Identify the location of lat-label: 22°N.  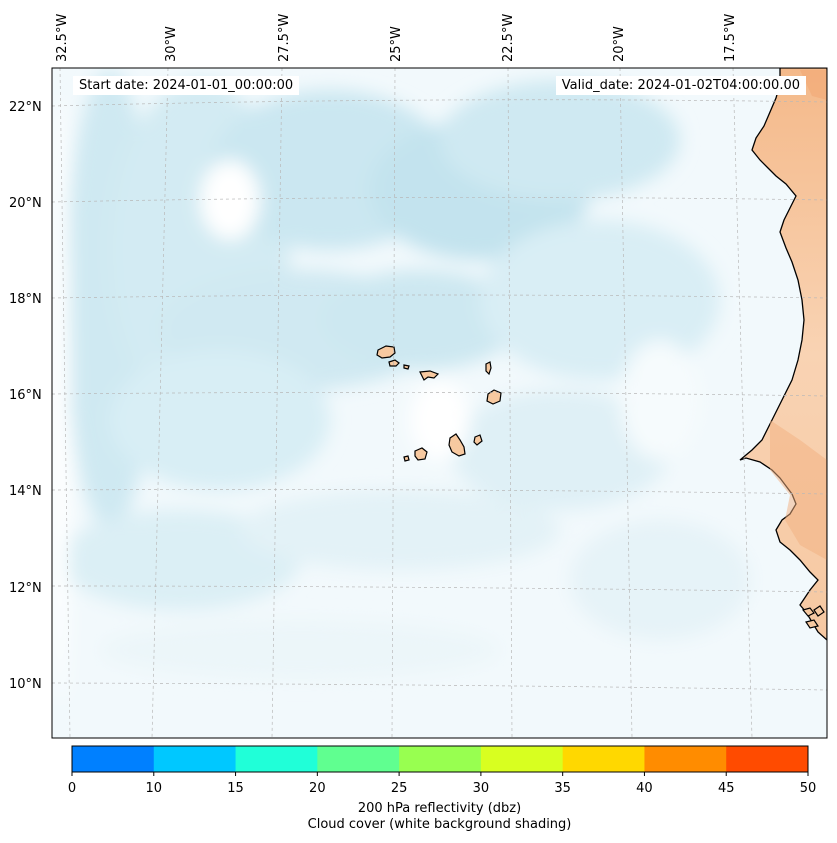
(25, 107).